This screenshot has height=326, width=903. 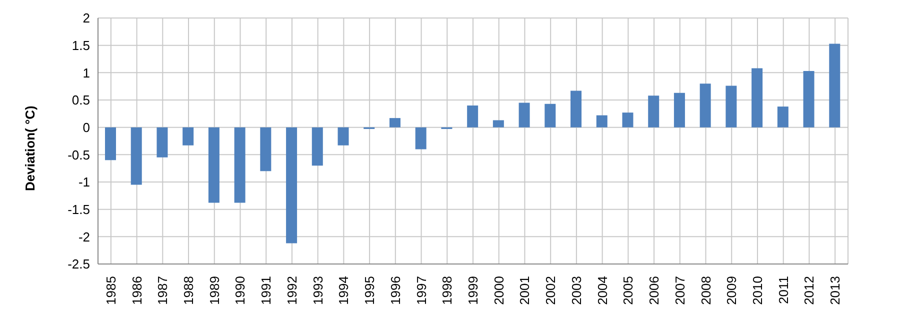 What do you see at coordinates (30, 148) in the screenshot?
I see `y-axis-title: Deviation( °C)` at bounding box center [30, 148].